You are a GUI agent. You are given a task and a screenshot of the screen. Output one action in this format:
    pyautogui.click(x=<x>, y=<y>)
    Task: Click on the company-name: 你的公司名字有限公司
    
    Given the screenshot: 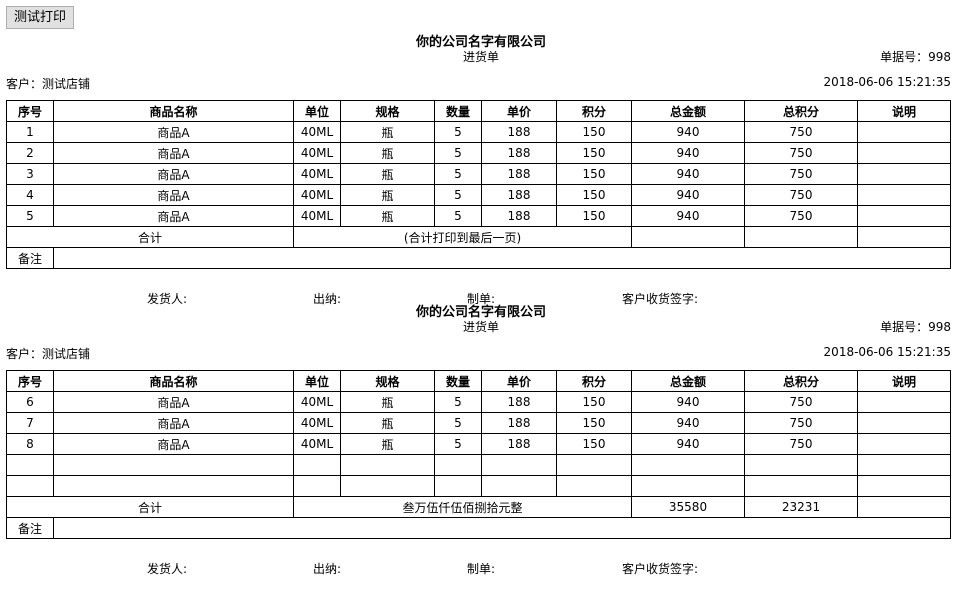 What is the action you would take?
    pyautogui.click(x=480, y=42)
    